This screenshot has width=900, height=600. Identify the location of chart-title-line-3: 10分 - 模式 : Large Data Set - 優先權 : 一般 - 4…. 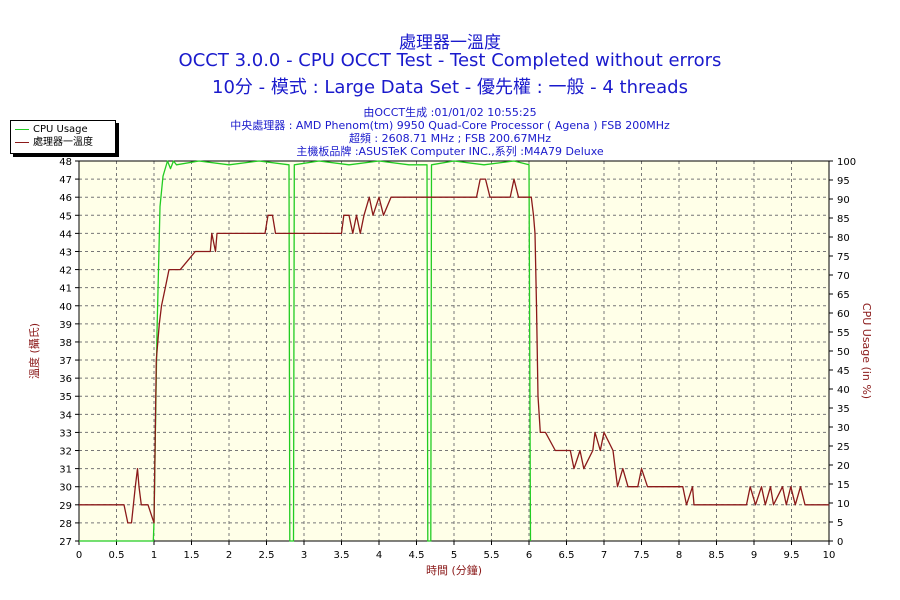
(450, 87).